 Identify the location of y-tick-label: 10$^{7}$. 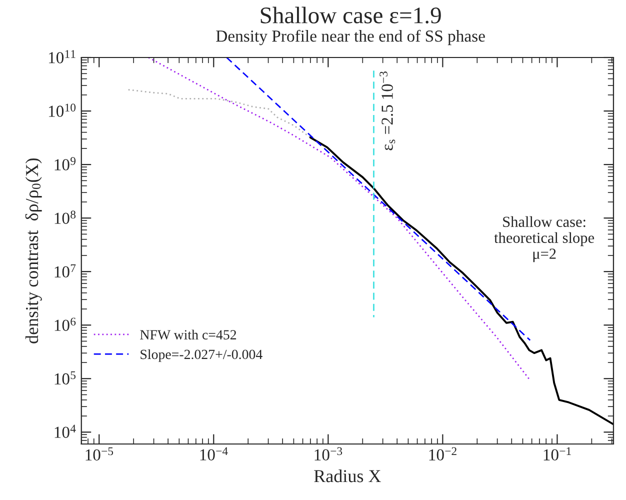
(65, 271).